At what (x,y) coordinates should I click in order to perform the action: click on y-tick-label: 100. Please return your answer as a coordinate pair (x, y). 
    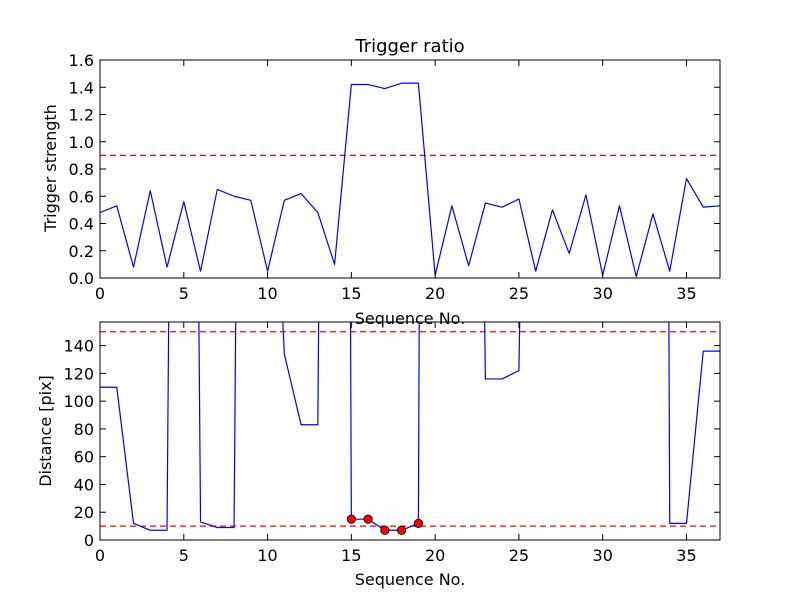
    Looking at the image, I should click on (78, 401).